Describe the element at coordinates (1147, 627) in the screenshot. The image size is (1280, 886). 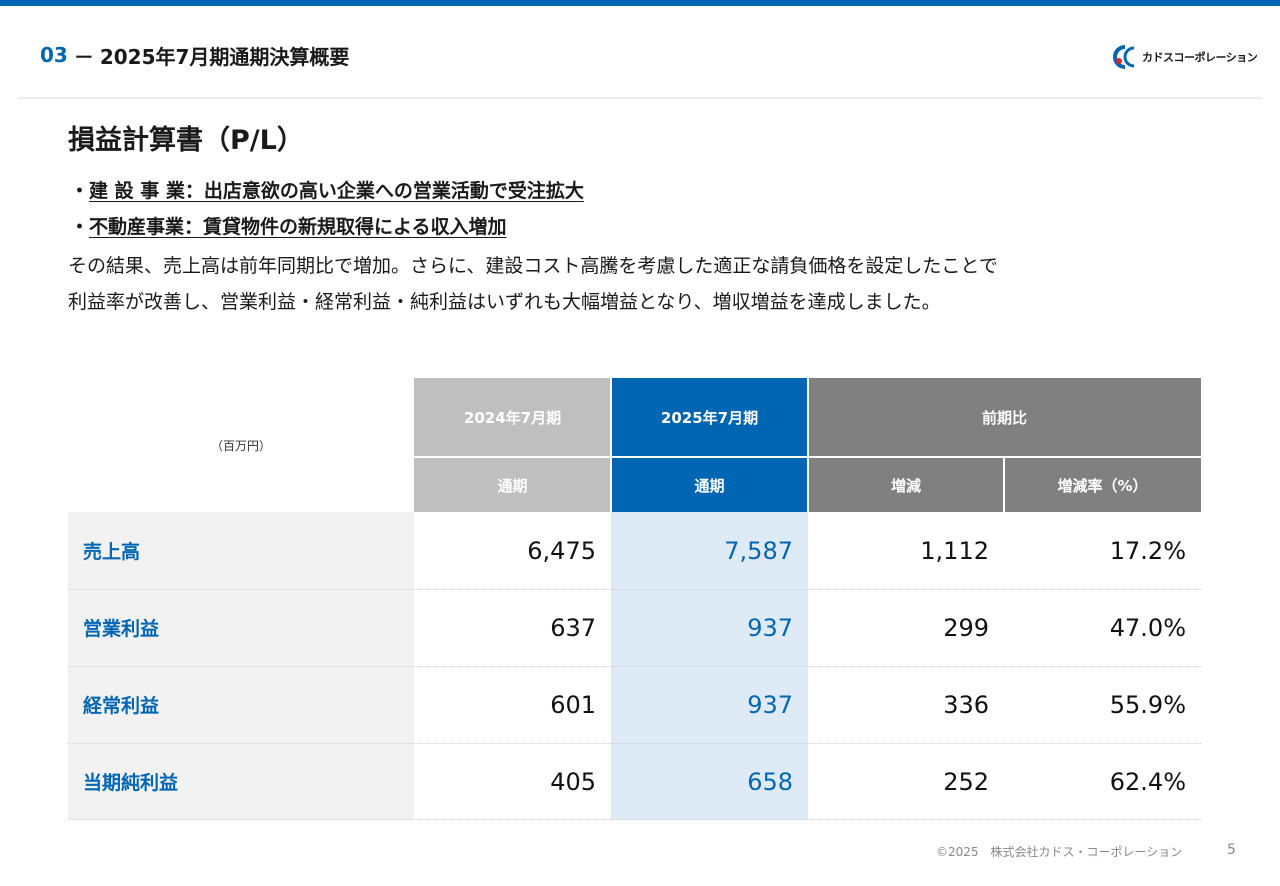
I see `cell-operating-rate: 47.0%` at that location.